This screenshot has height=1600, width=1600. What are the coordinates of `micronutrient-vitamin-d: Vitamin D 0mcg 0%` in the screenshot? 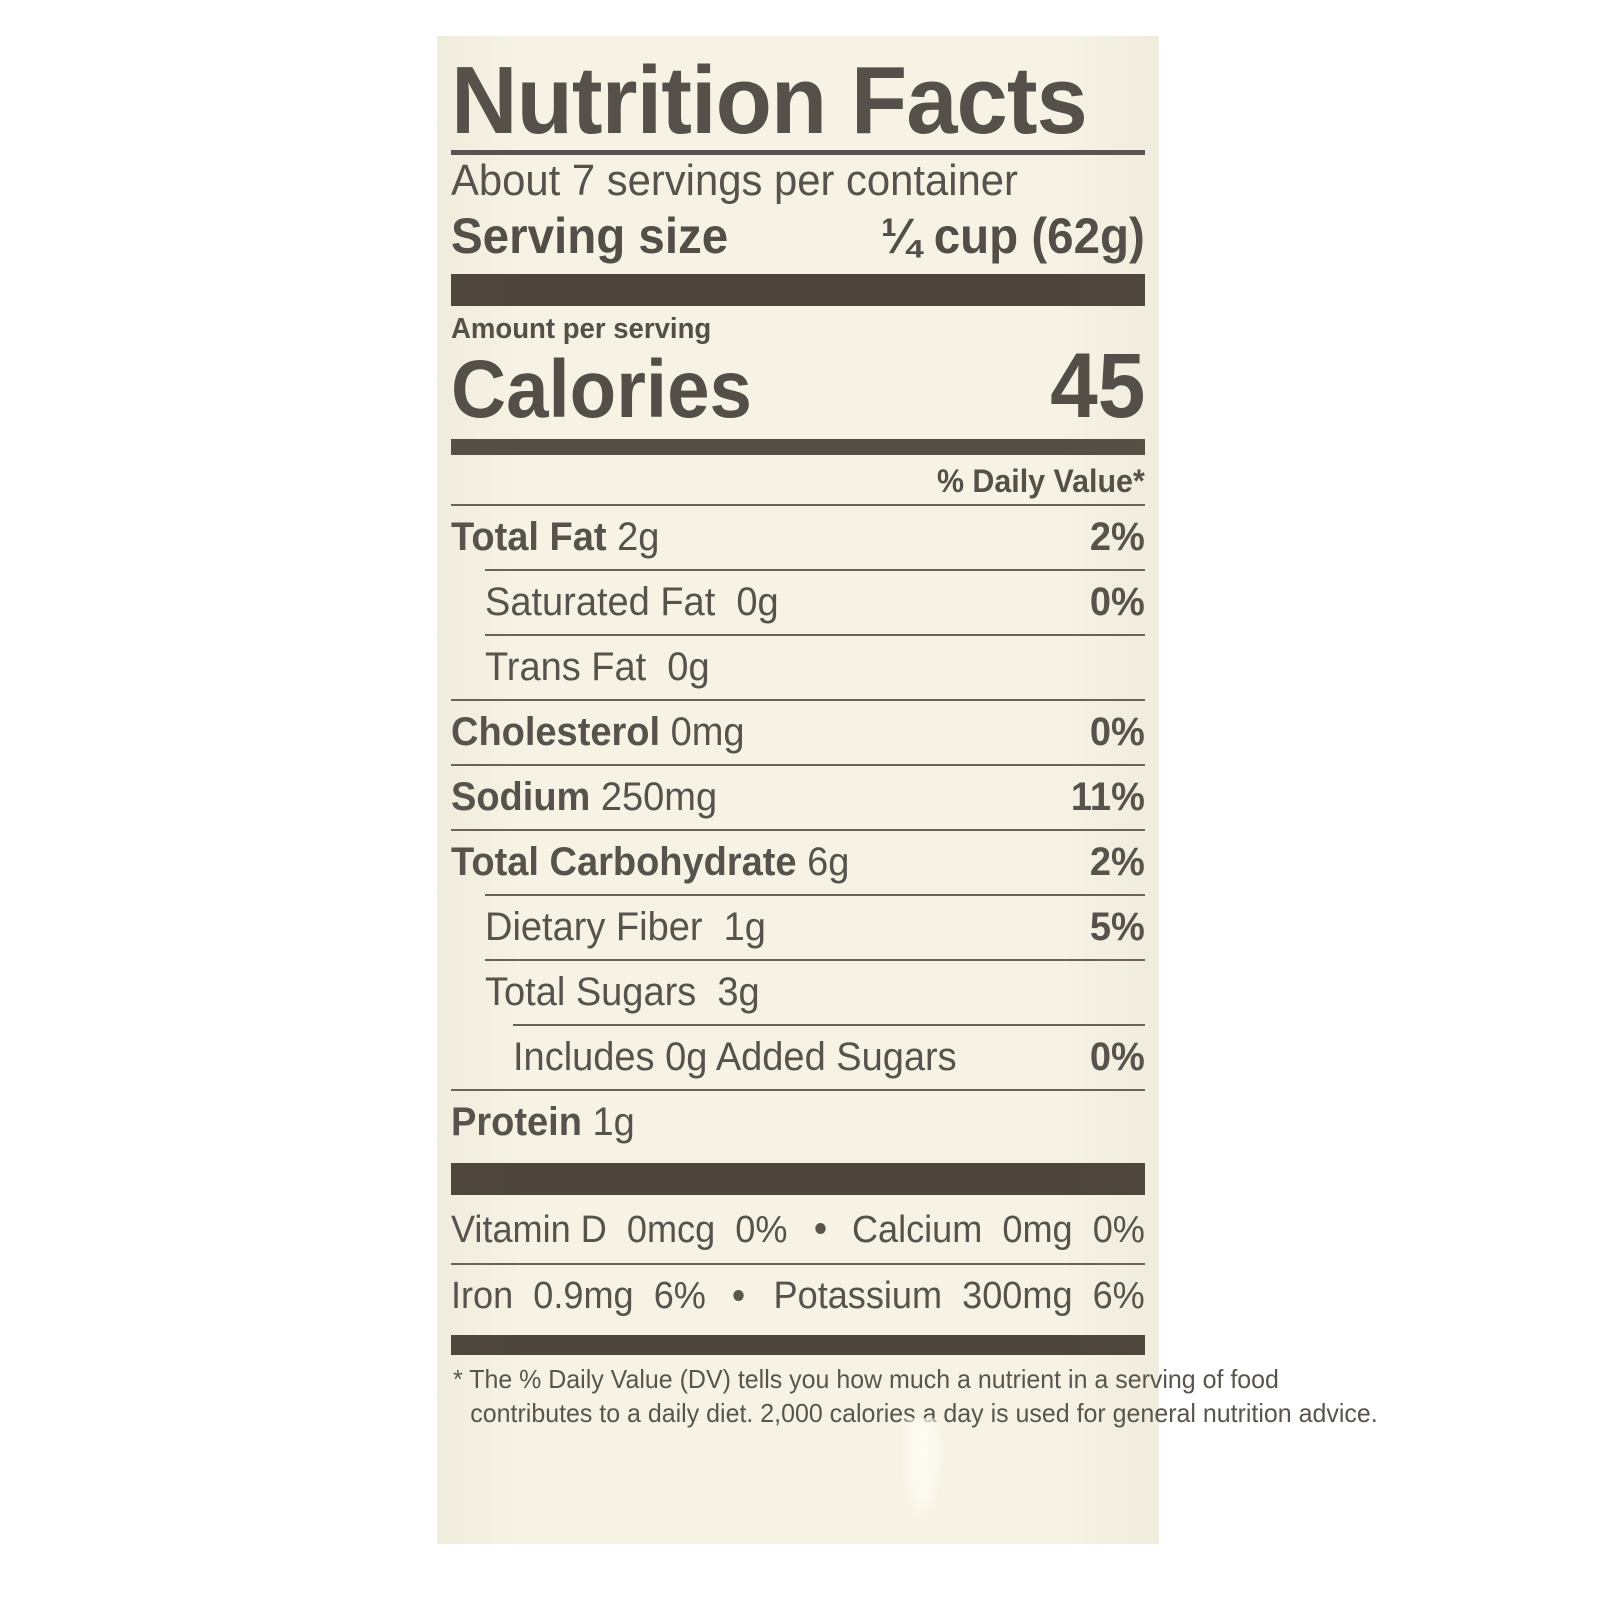 It's located at (619, 1229).